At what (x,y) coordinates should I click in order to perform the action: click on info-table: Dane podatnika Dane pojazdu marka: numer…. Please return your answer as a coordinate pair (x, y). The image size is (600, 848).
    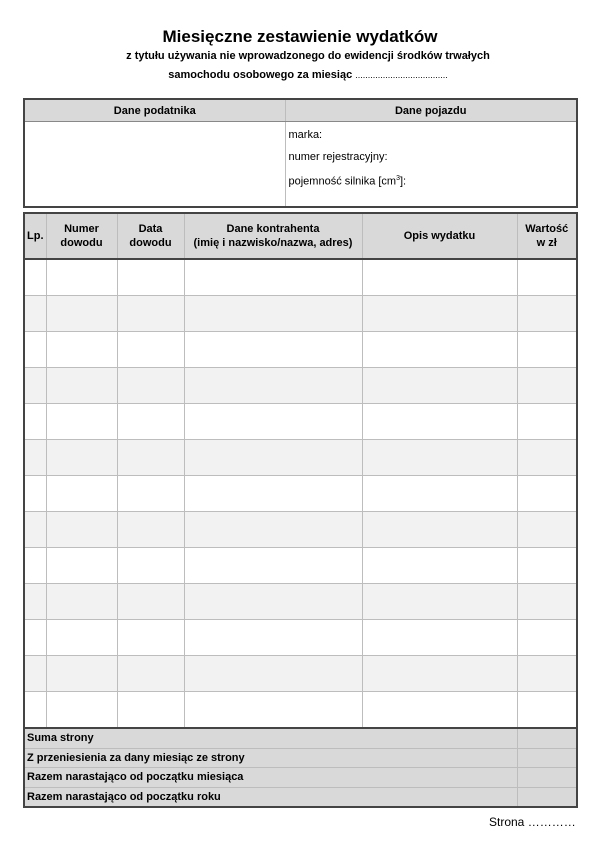
    Looking at the image, I should click on (300, 153).